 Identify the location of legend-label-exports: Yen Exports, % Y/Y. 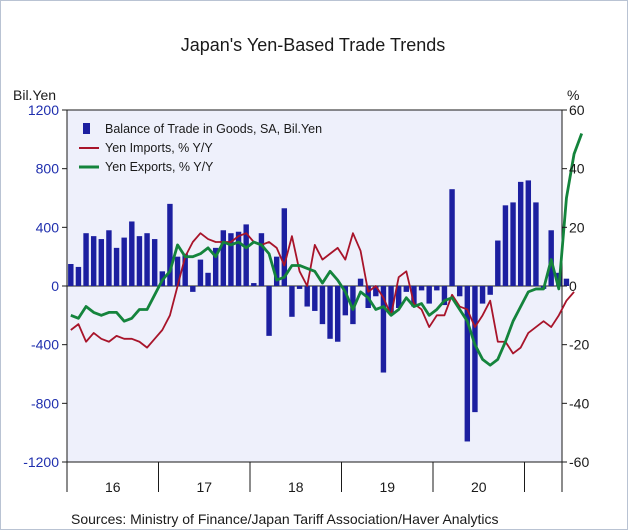
(159, 167).